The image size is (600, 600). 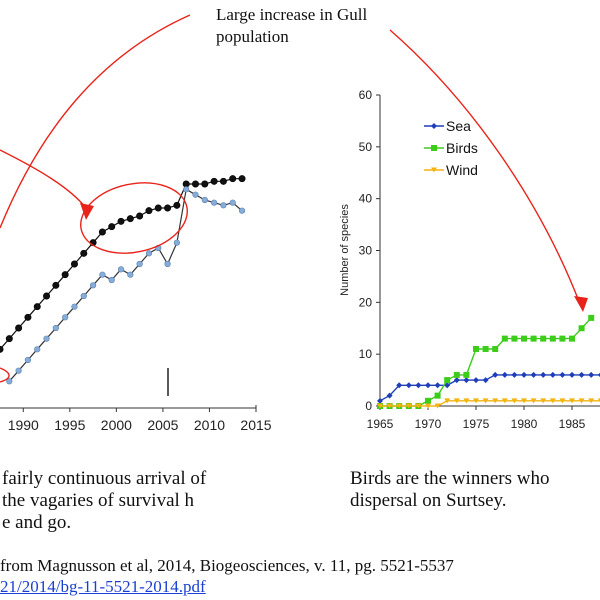 What do you see at coordinates (366, 354) in the screenshot?
I see `right-y-tick-label: 10` at bounding box center [366, 354].